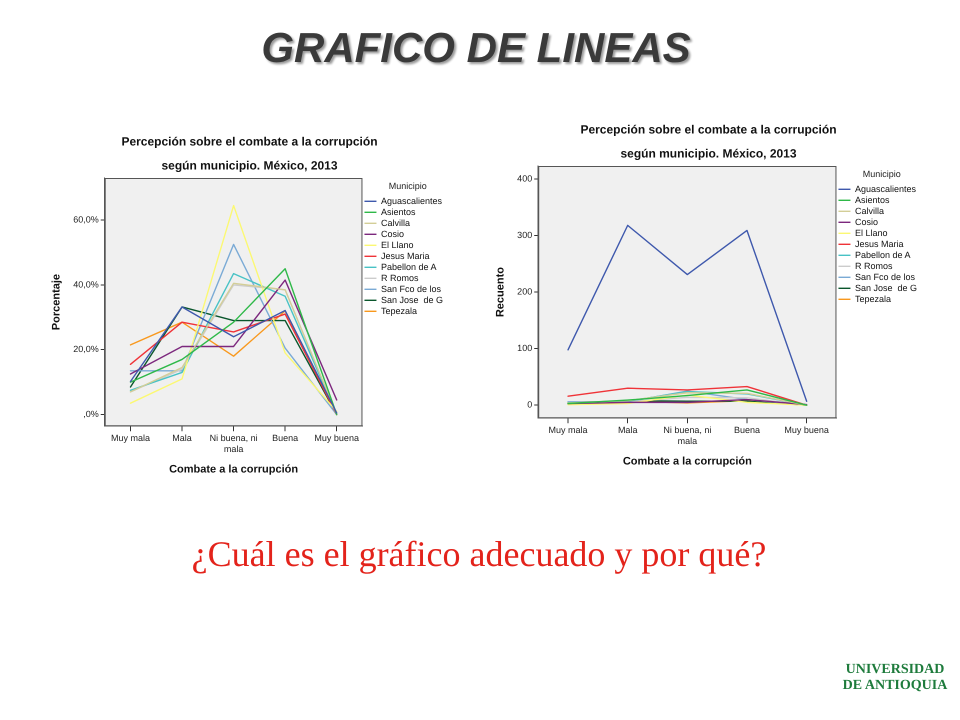 This screenshot has height=720, width=960. Describe the element at coordinates (86, 219) in the screenshot. I see `y-tick-label: 60,0%` at that location.